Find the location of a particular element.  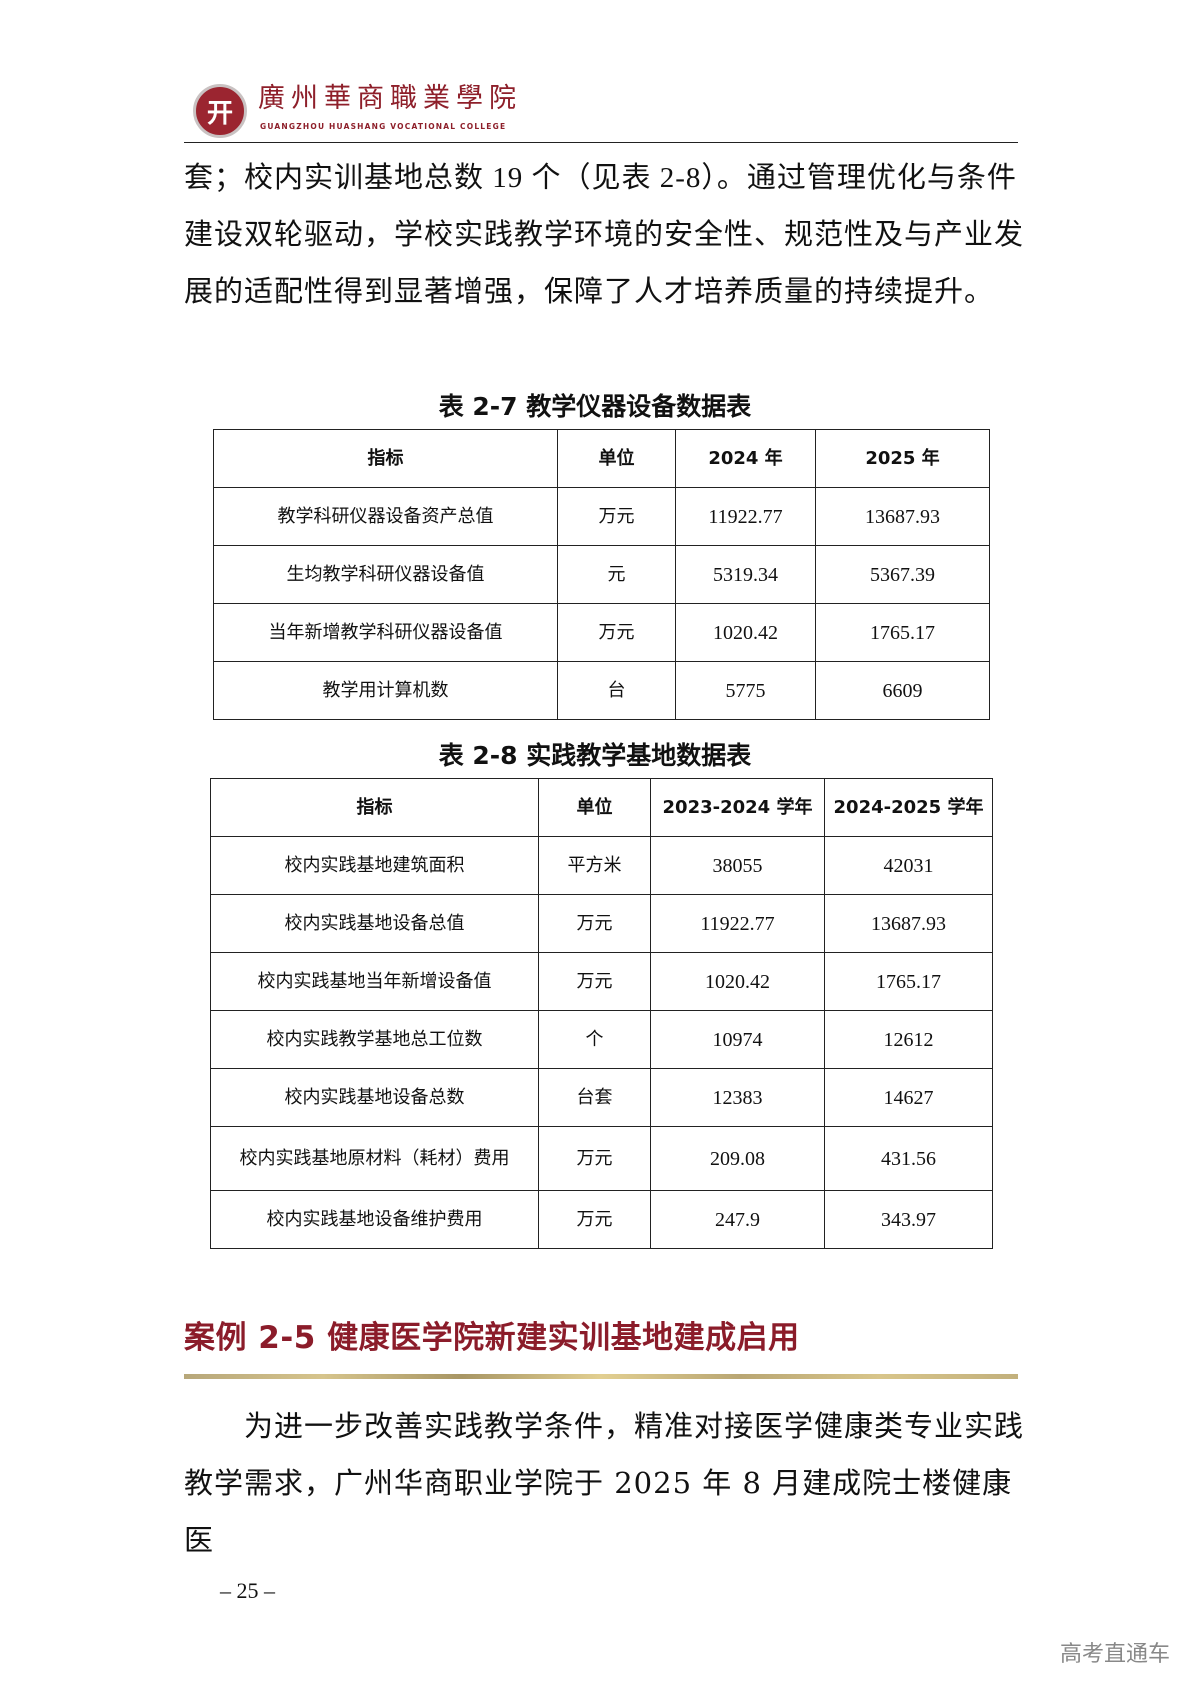

header-divider is located at coordinates (601, 142).